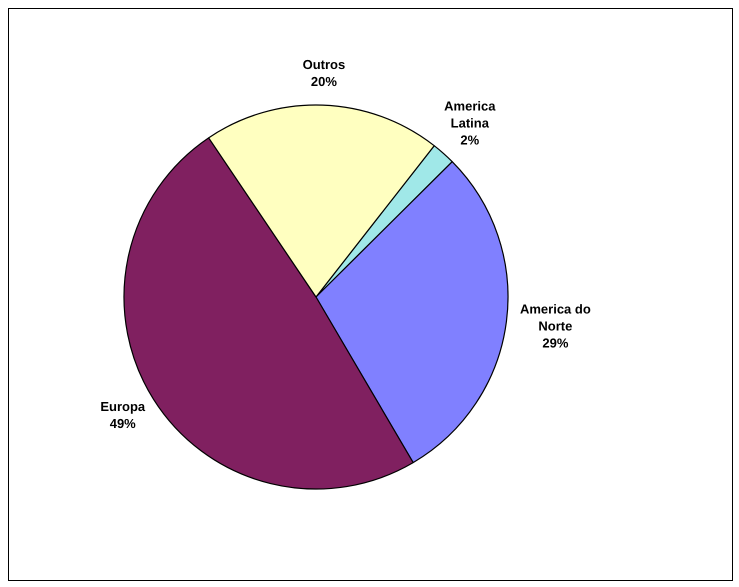  What do you see at coordinates (324, 64) in the screenshot?
I see `slice-label: Outros` at bounding box center [324, 64].